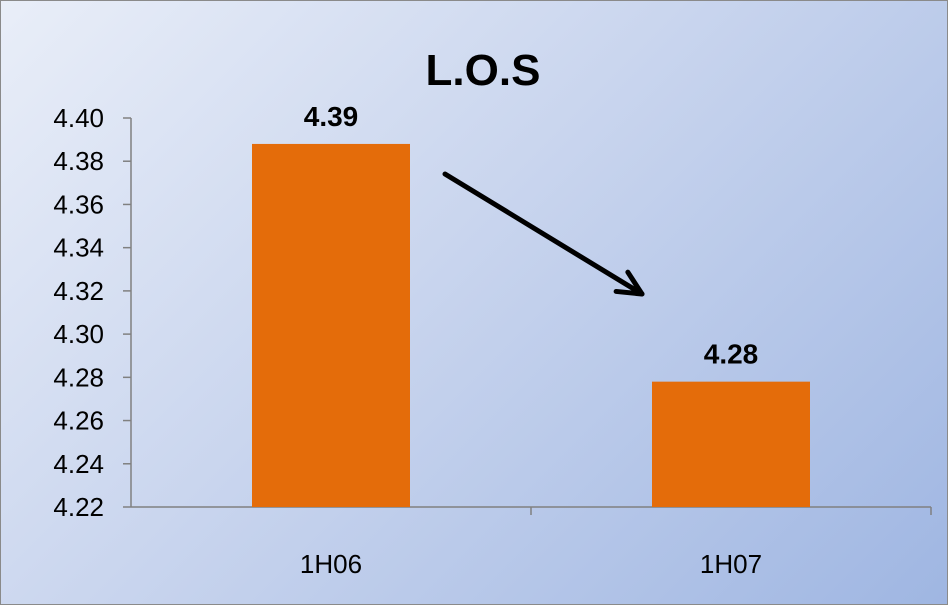  Describe the element at coordinates (78, 291) in the screenshot. I see `y-tick-label: 4.32` at that location.